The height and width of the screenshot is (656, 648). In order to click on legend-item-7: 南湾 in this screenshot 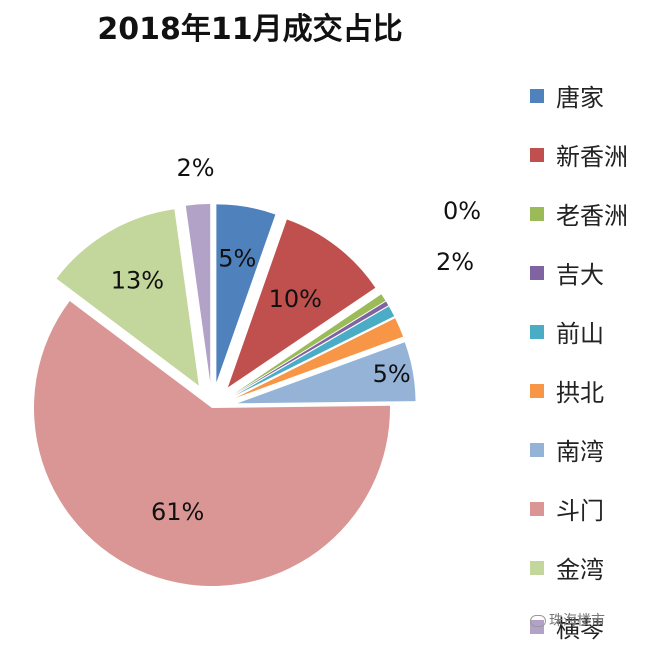, I will do `click(579, 449)`.